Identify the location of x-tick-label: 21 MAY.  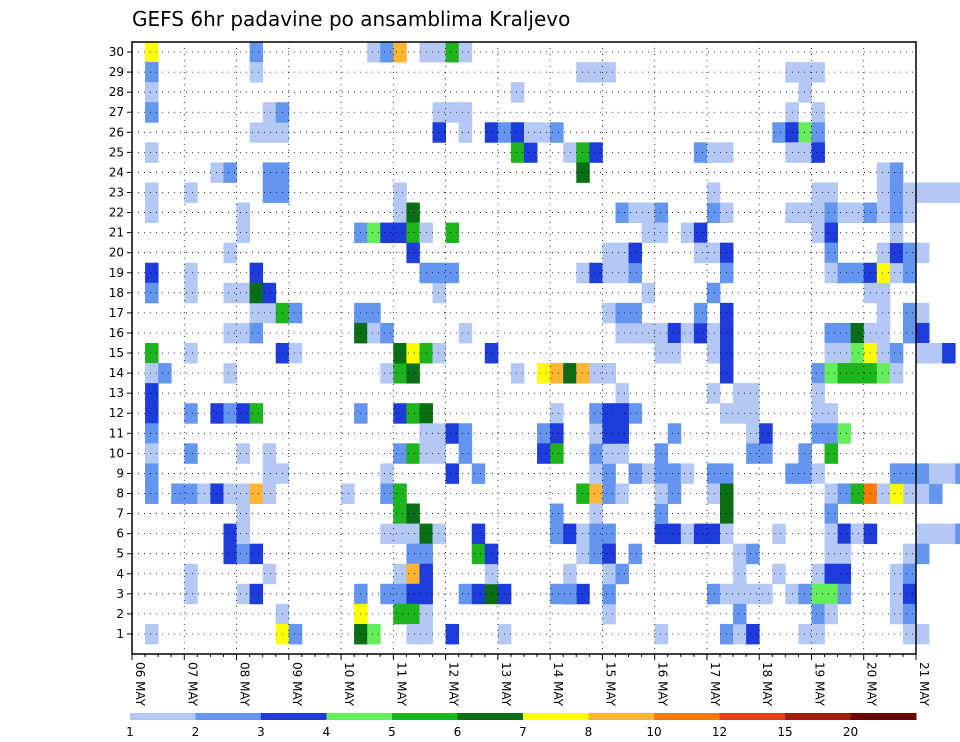
(924, 684).